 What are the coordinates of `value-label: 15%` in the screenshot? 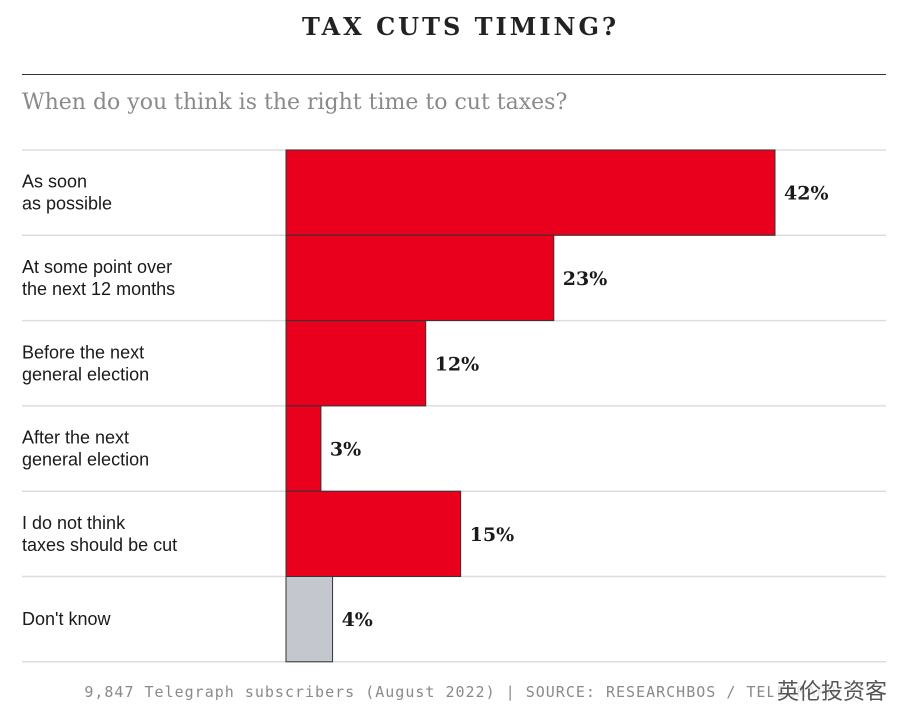 It's located at (492, 535).